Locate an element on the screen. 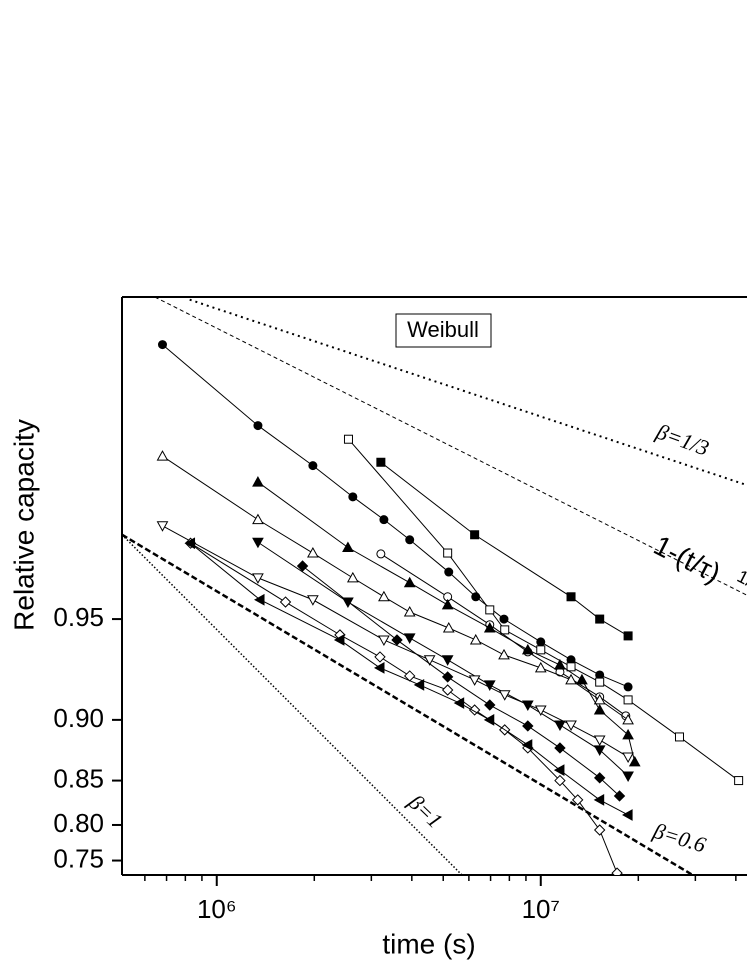 The width and height of the screenshot is (747, 967). annotation-box is located at coordinates (443, 330).